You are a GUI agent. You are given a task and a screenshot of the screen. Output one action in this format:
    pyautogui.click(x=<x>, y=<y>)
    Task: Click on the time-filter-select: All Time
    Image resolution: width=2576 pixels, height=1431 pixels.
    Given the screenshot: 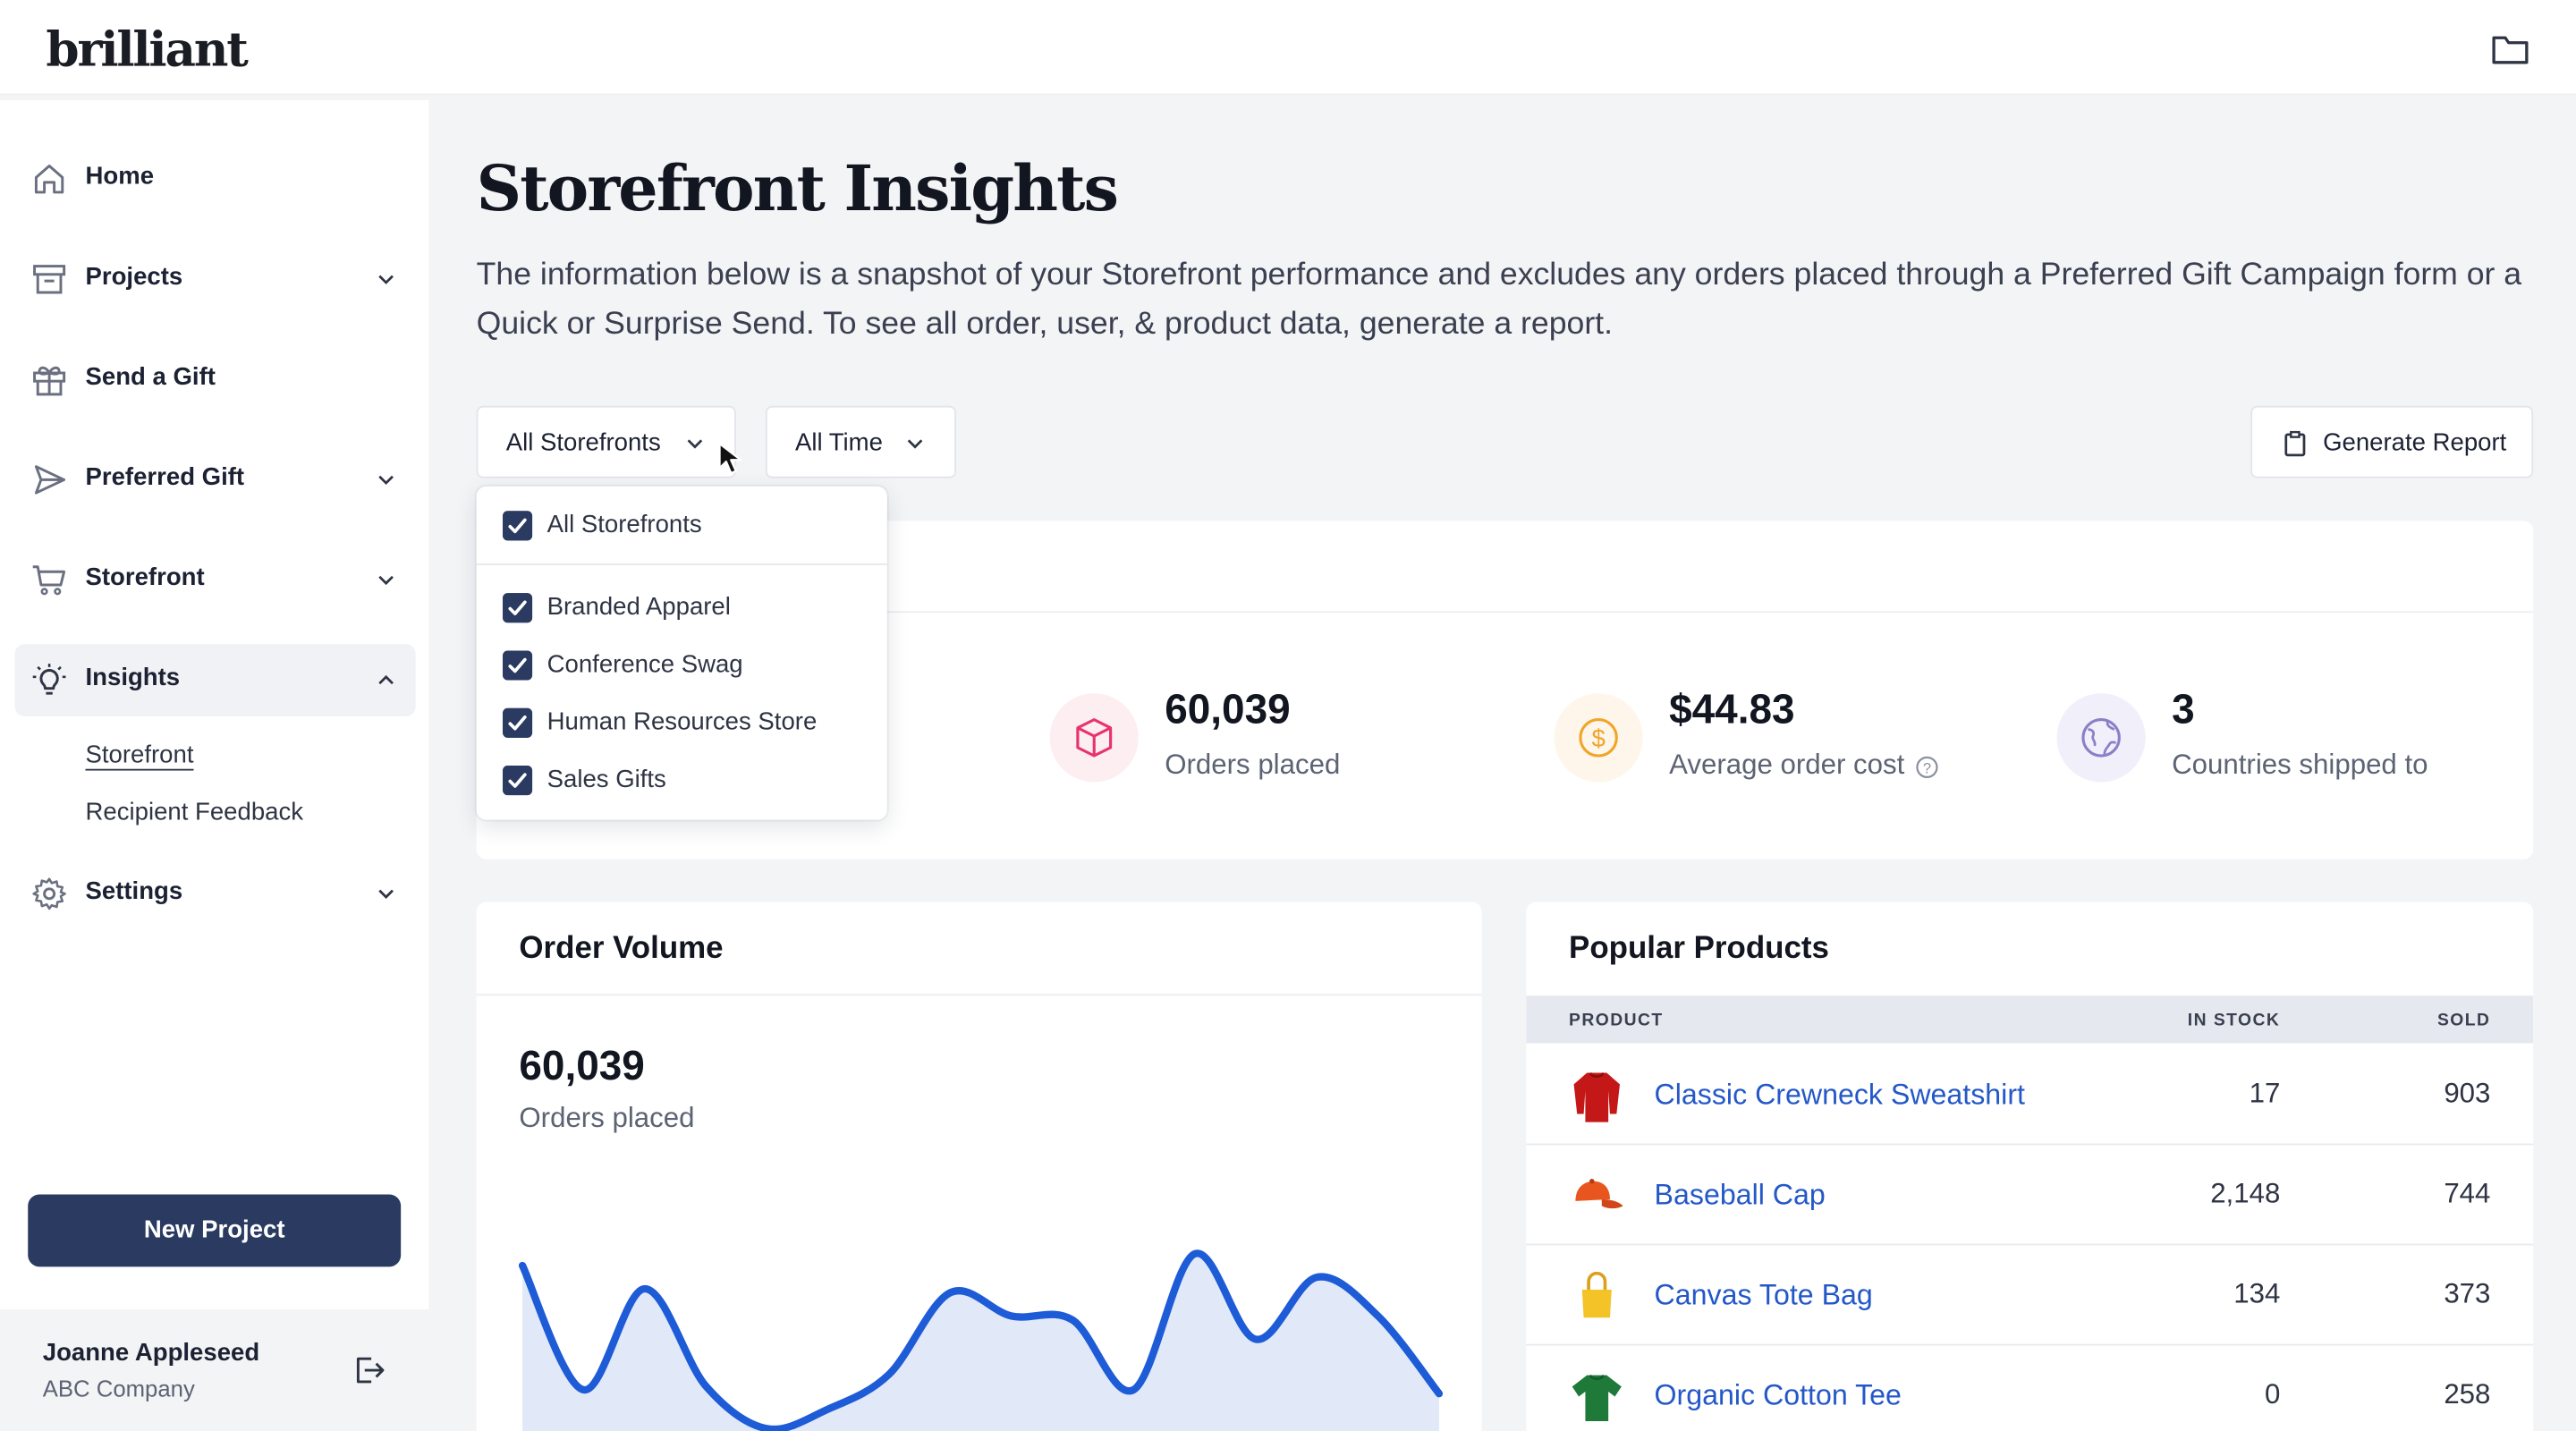 What is the action you would take?
    pyautogui.click(x=860, y=442)
    